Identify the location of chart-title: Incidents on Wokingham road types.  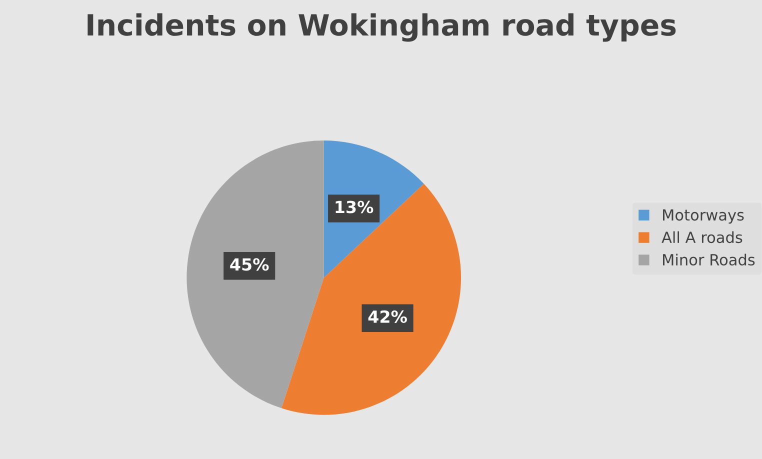
(382, 27).